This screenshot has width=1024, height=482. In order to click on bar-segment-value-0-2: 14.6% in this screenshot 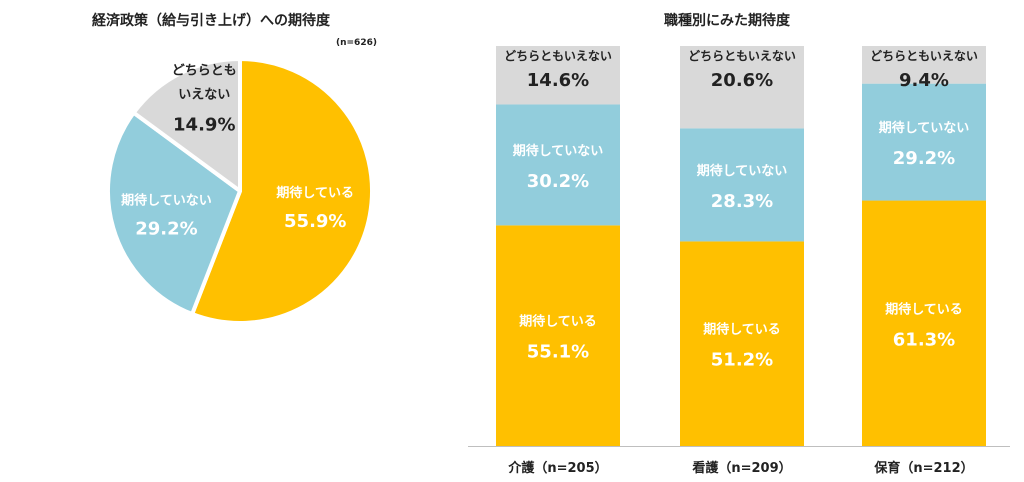, I will do `click(558, 80)`.